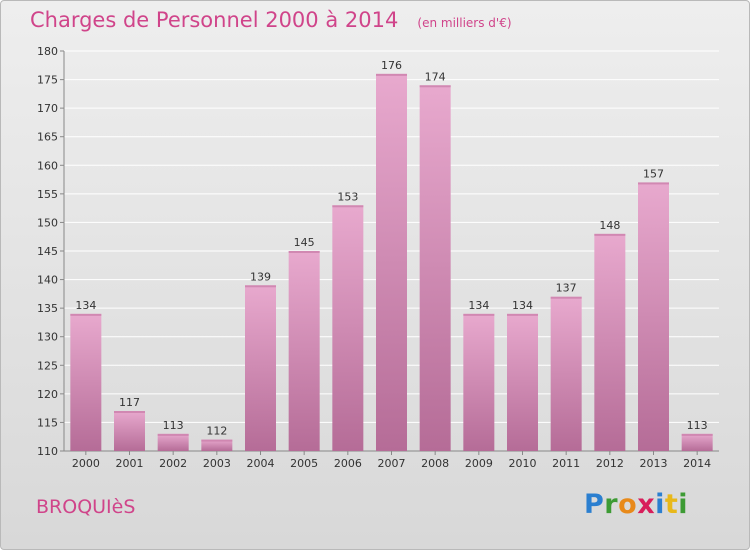 The width and height of the screenshot is (750, 550). What do you see at coordinates (86, 507) in the screenshot?
I see `commune-name: BROQUIèS` at bounding box center [86, 507].